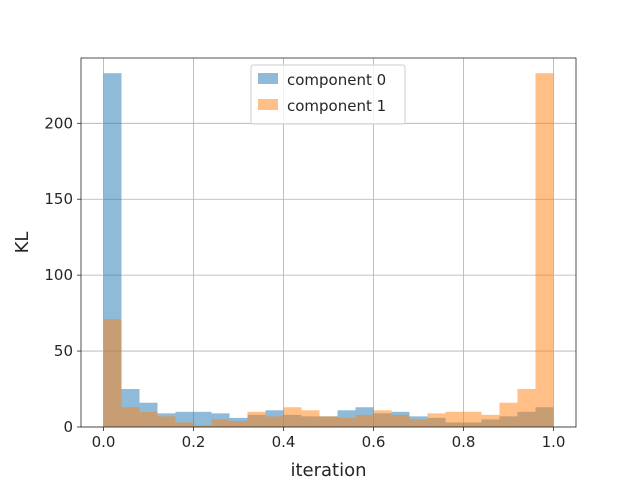 The width and height of the screenshot is (640, 480). Describe the element at coordinates (554, 442) in the screenshot. I see `x-tick-label: 1.0` at that location.